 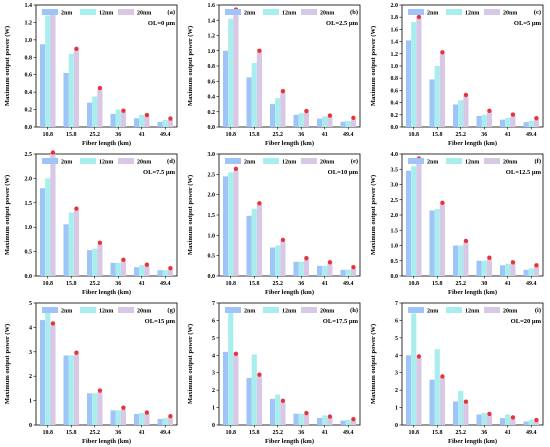 What do you see at coordinates (165, 273) in the screenshot?
I see `bar-12nm-49.4` at bounding box center [165, 273].